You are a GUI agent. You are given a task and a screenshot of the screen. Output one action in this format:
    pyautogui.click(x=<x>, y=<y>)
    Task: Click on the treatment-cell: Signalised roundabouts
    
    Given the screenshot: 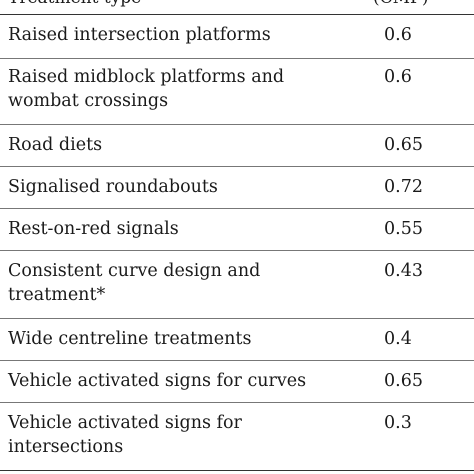 What is the action you would take?
    pyautogui.click(x=113, y=187)
    